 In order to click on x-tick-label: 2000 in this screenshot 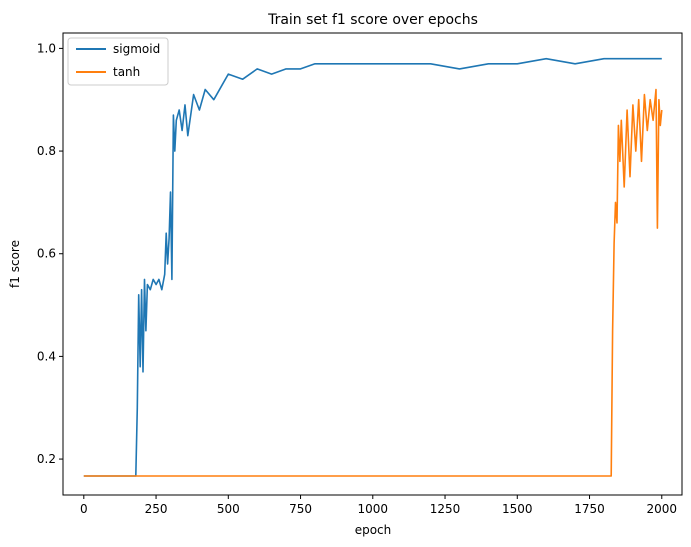, I will do `click(661, 509)`.